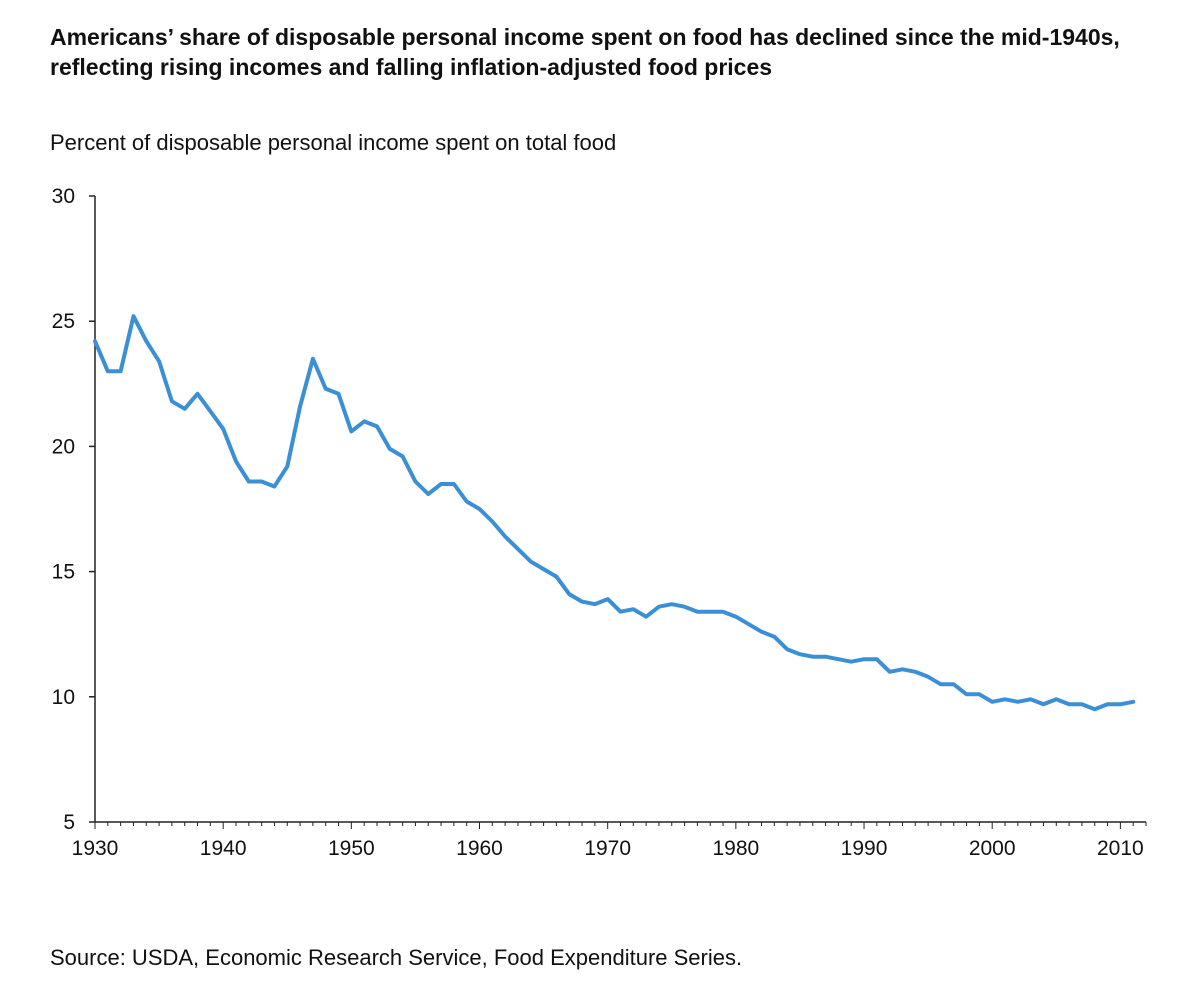 This screenshot has width=1200, height=984. Describe the element at coordinates (63, 572) in the screenshot. I see `y-tick-label: 15` at that location.